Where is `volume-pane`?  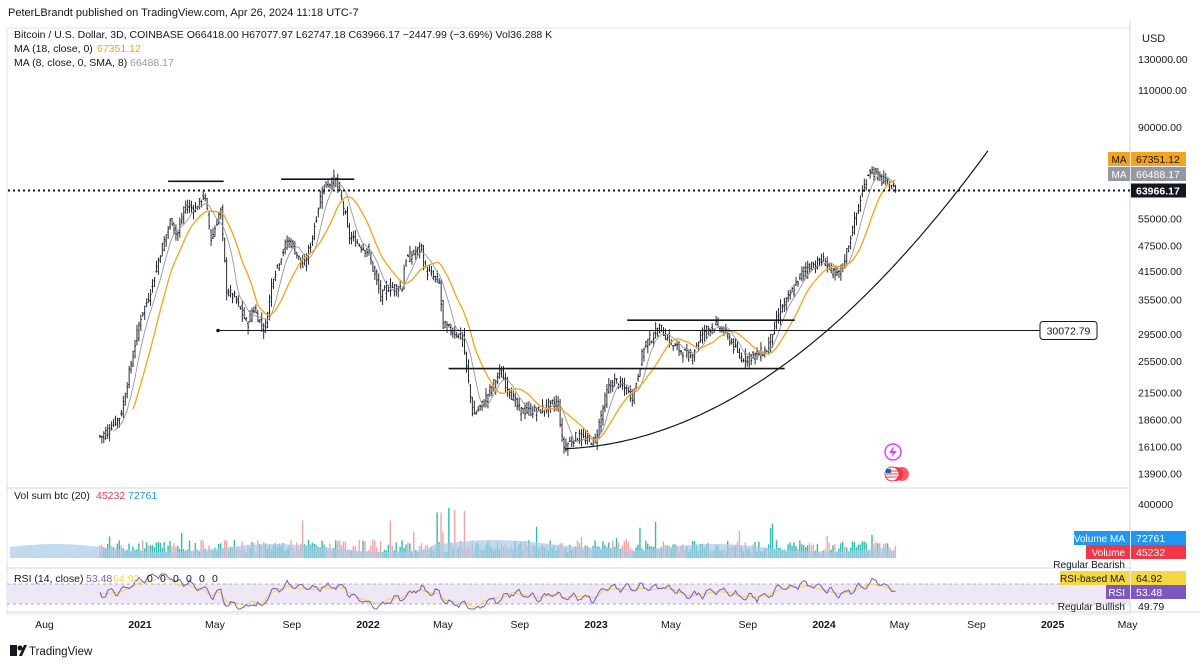 volume-pane is located at coordinates (453, 532).